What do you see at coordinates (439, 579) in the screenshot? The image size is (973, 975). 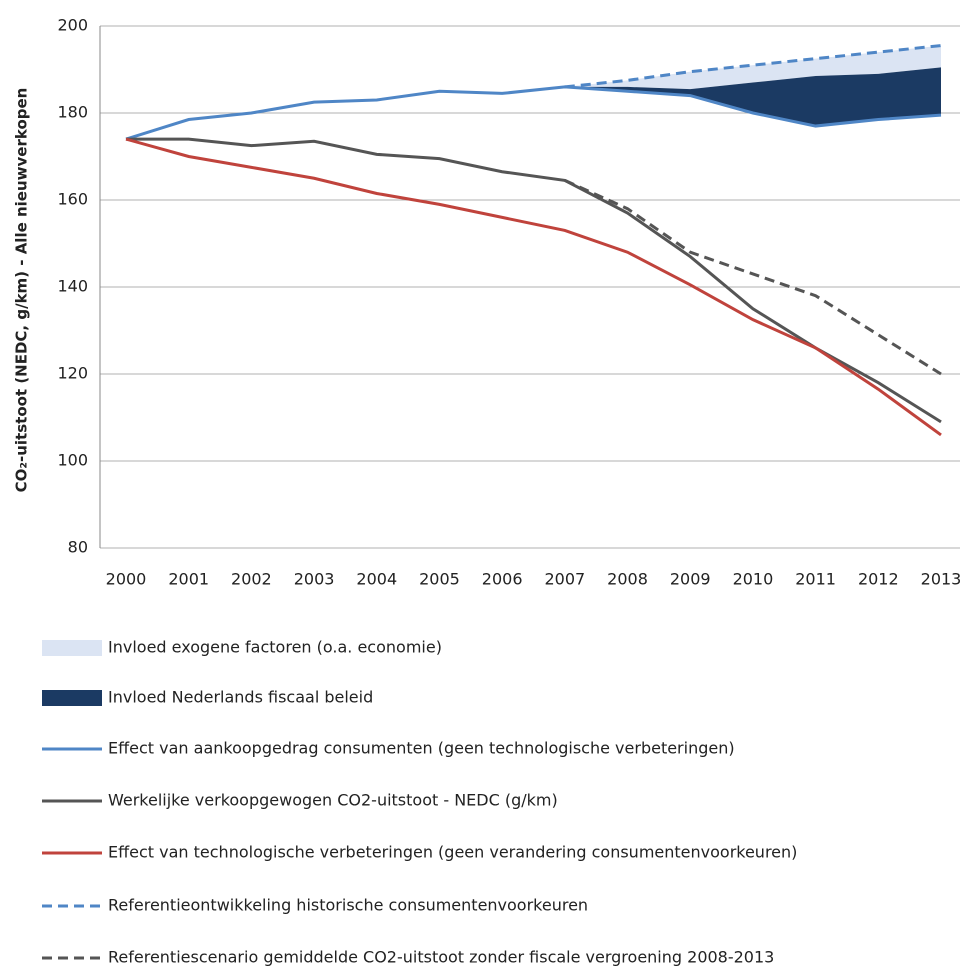 I see `x-tick-label: 2005` at bounding box center [439, 579].